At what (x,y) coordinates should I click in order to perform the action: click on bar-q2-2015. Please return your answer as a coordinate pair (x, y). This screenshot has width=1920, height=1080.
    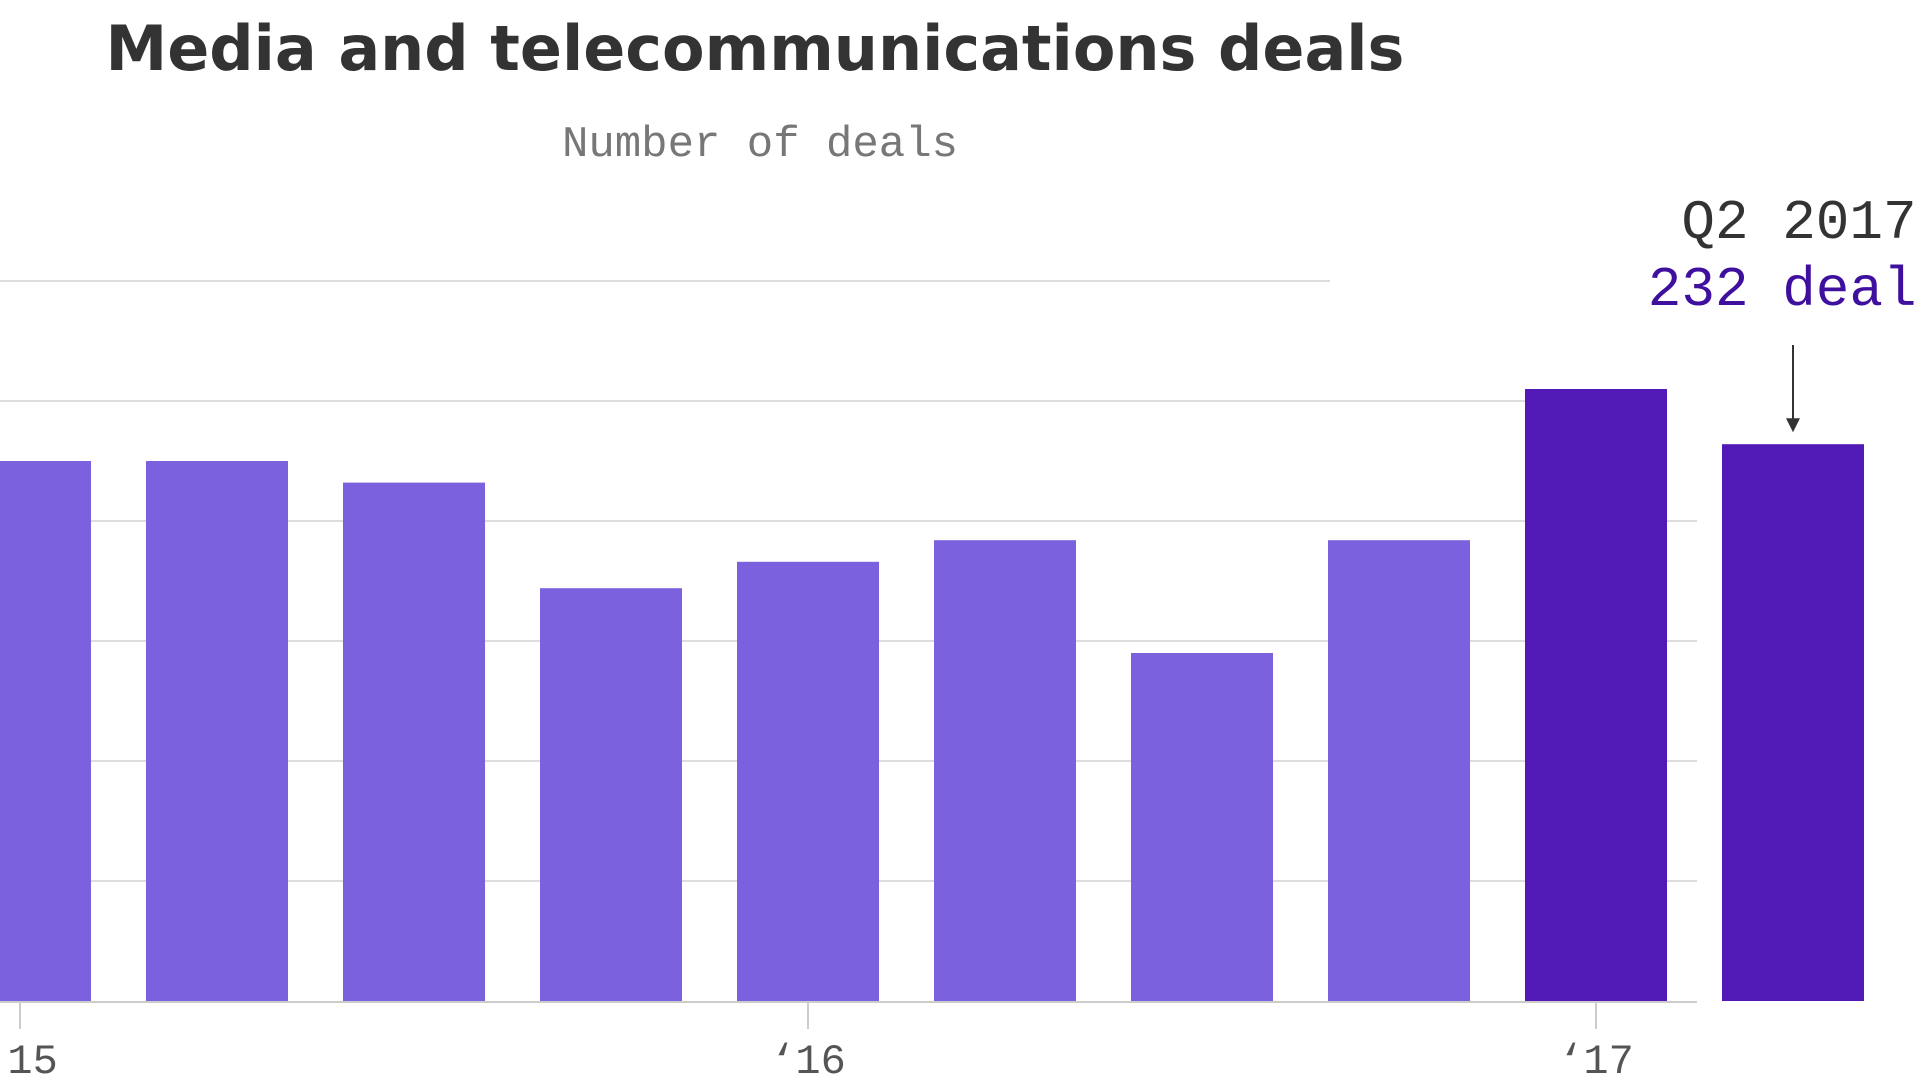
    Looking at the image, I should click on (217, 731).